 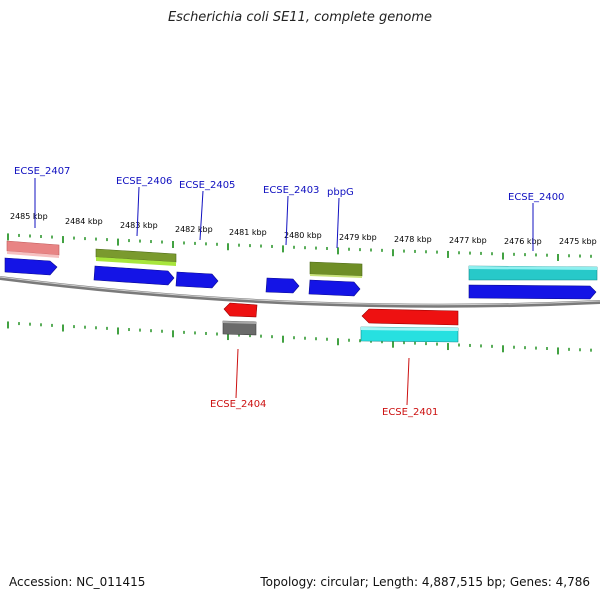 I want to click on label-ecse-2407: ECSE_2407, so click(x=42, y=171).